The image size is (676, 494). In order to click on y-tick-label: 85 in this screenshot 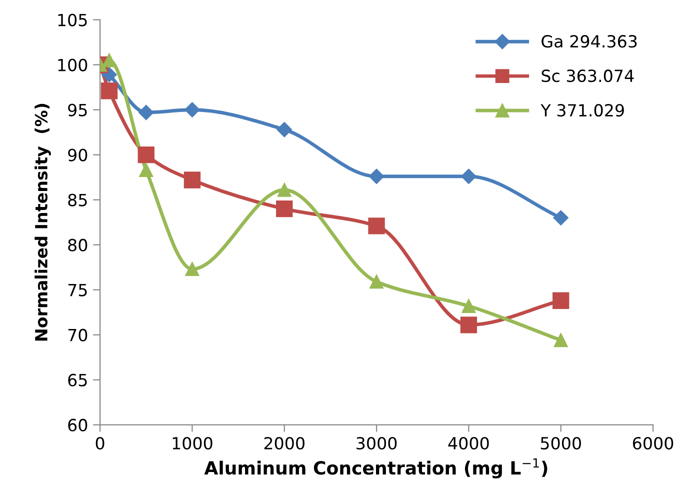, I will do `click(77, 200)`.